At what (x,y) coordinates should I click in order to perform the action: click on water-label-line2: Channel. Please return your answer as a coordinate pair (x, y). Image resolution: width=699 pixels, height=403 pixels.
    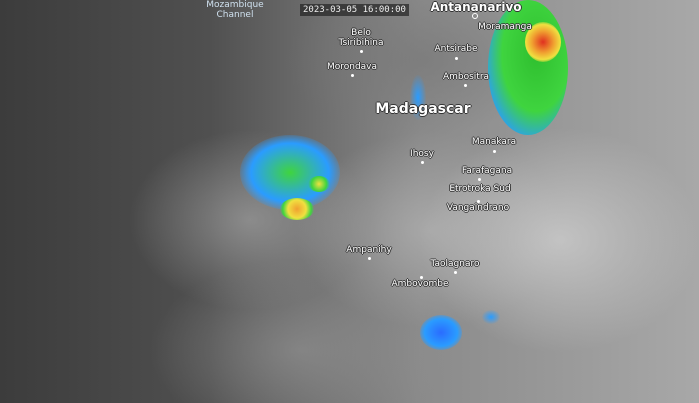
    Looking at the image, I should click on (235, 15).